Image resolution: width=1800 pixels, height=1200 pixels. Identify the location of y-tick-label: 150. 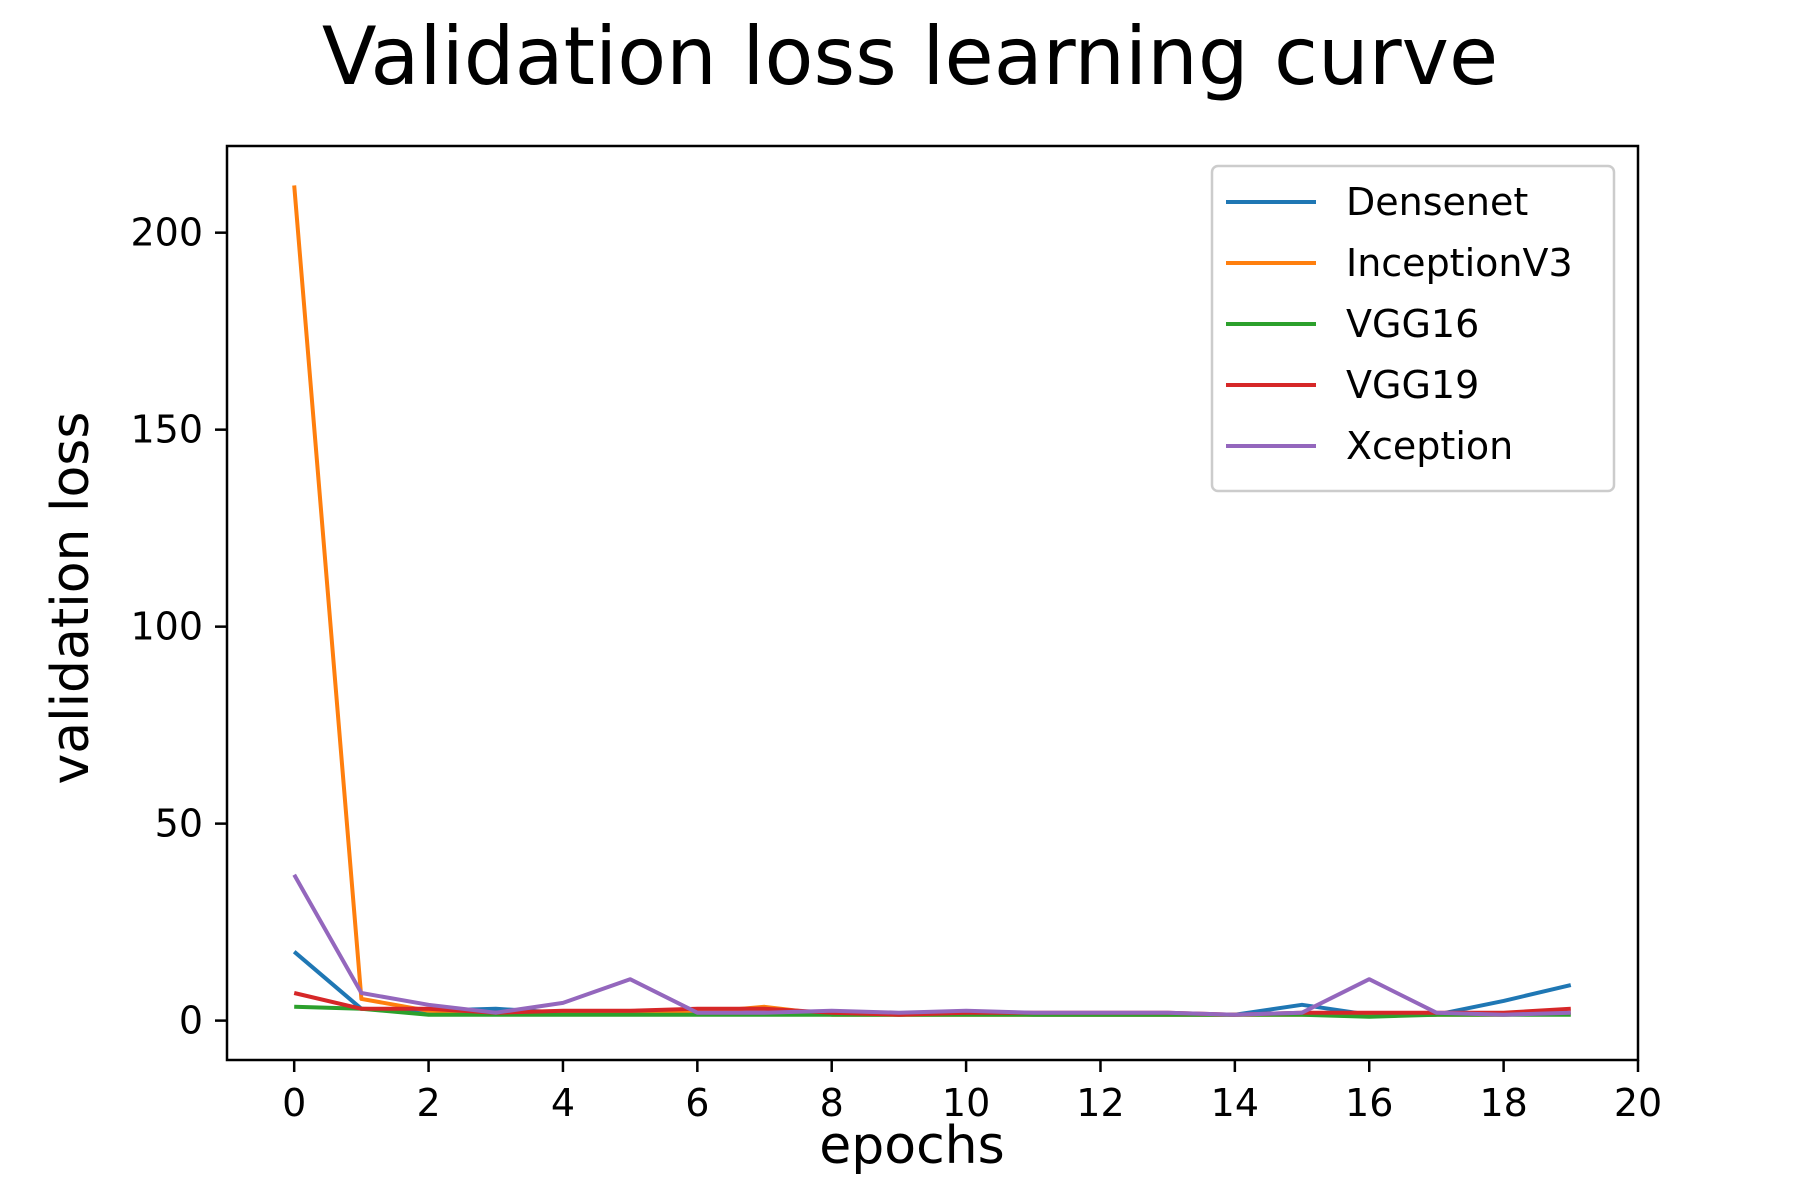
(166, 430).